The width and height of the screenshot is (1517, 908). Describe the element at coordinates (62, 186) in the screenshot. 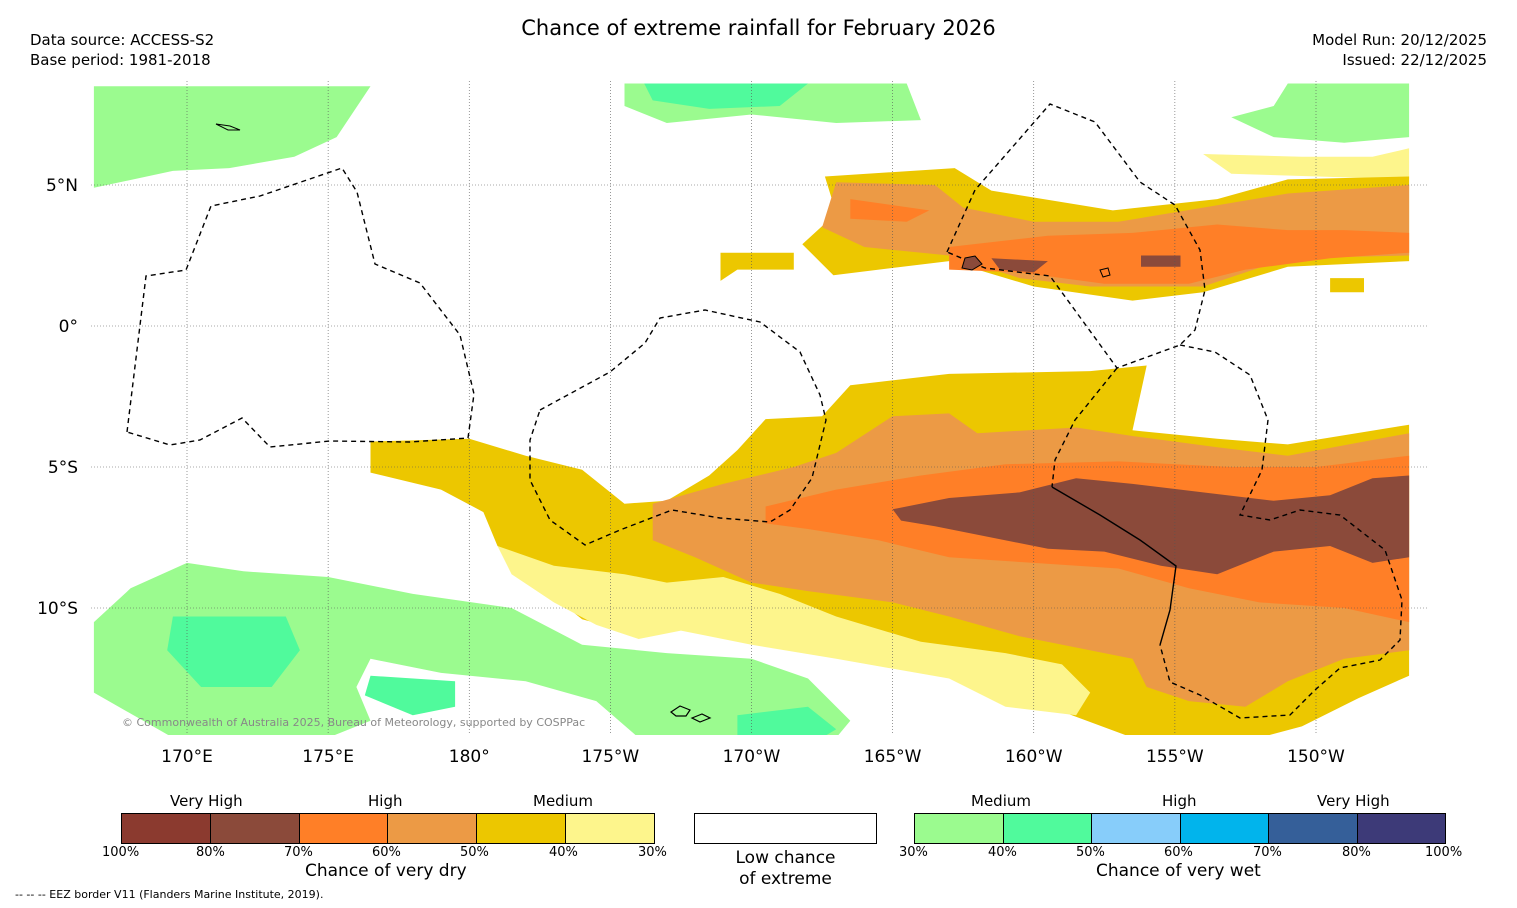

I see `y-tick-label: 5°N` at that location.